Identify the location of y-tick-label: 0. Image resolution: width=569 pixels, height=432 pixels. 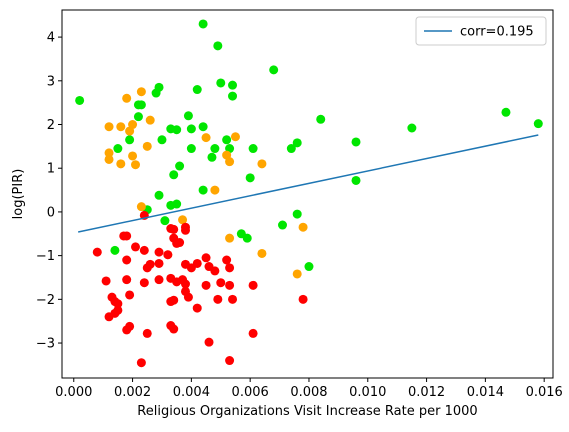
(51, 212).